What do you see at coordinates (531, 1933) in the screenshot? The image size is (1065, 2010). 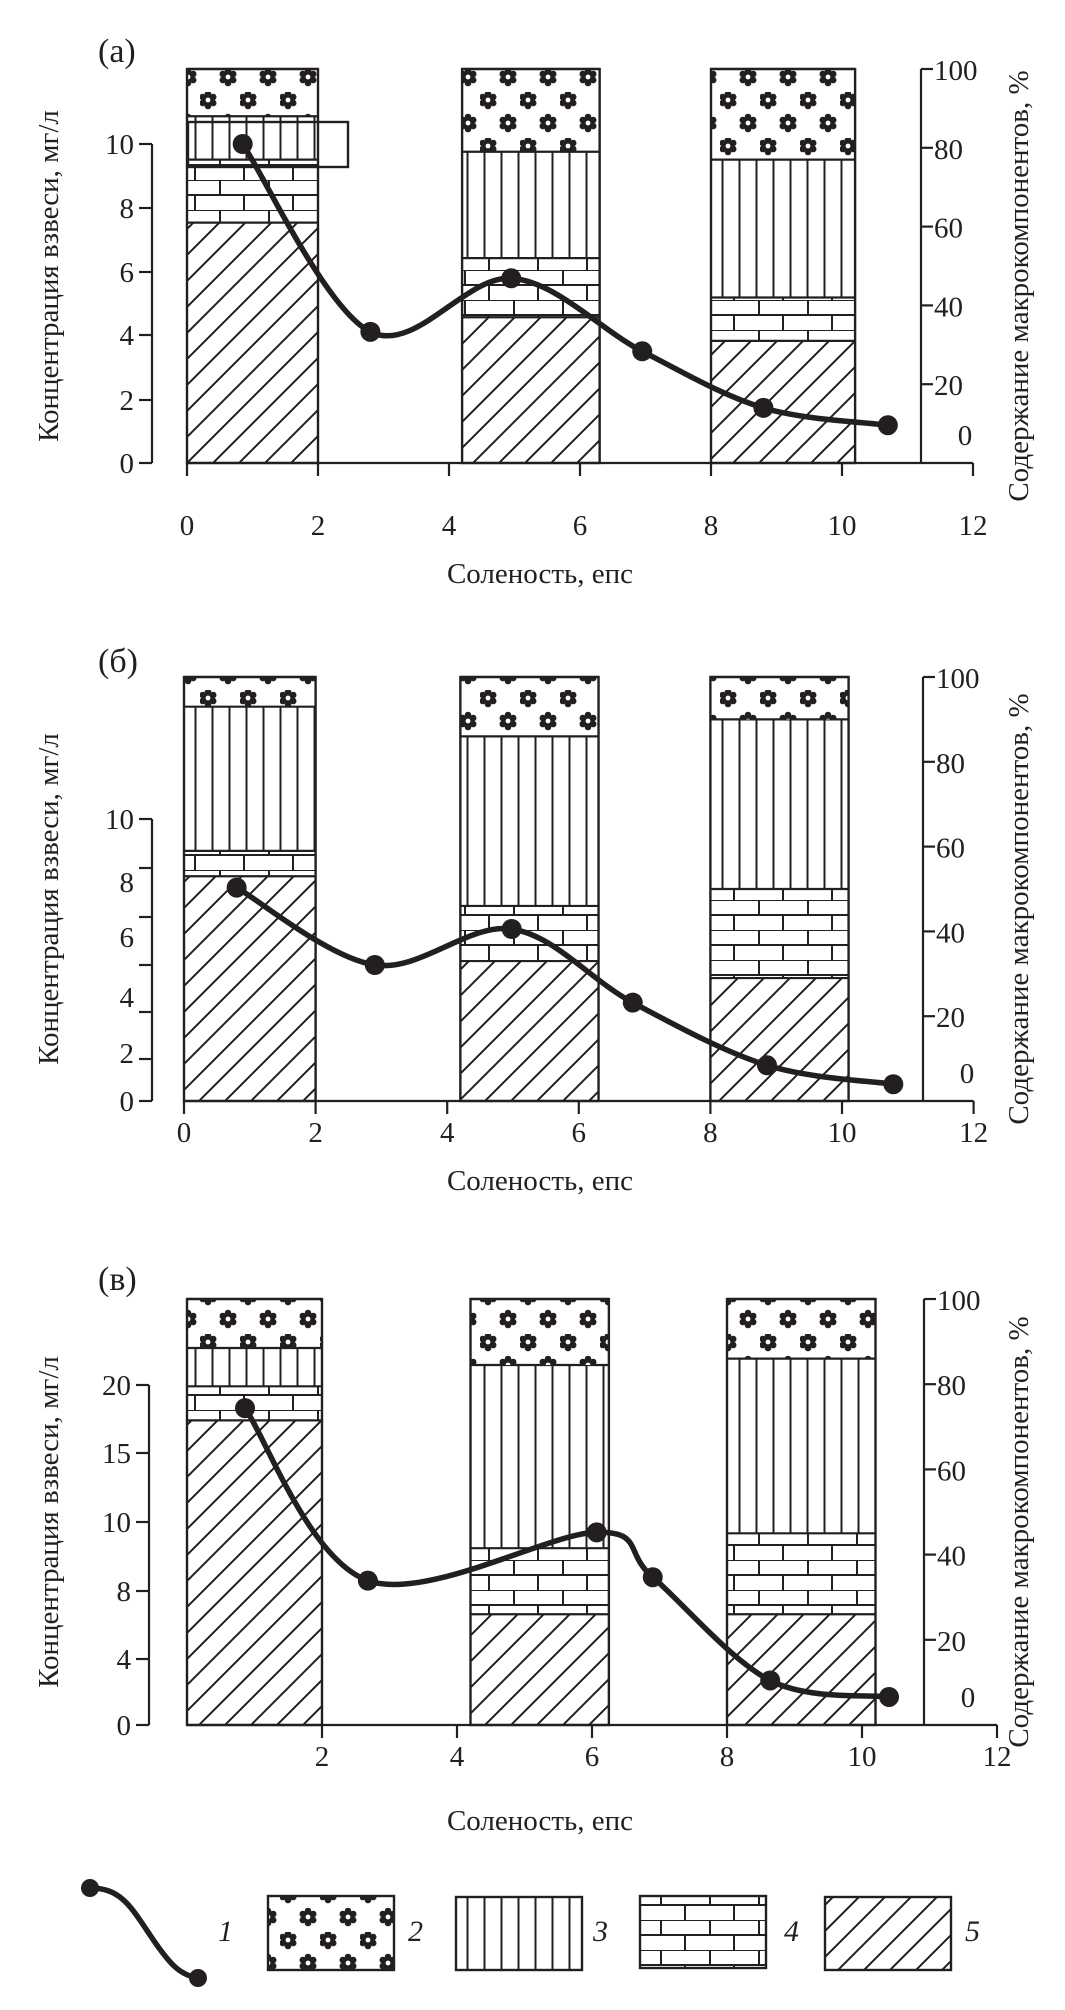 I see `legend-item-3: 3` at bounding box center [531, 1933].